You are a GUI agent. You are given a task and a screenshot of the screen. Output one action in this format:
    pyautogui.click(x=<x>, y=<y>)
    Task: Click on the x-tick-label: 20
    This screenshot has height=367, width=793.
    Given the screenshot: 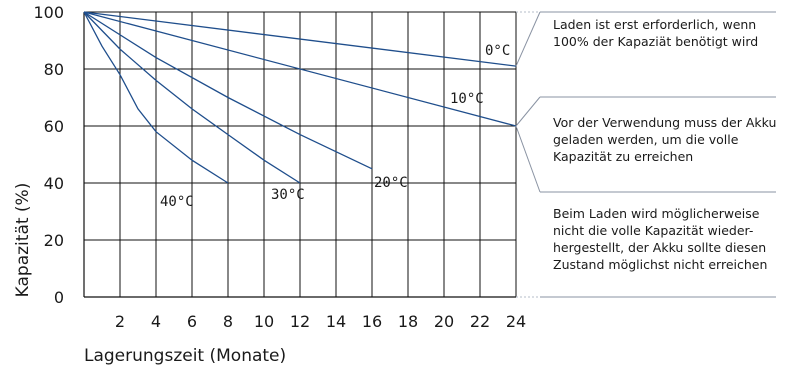 What is the action you would take?
    pyautogui.click(x=444, y=321)
    